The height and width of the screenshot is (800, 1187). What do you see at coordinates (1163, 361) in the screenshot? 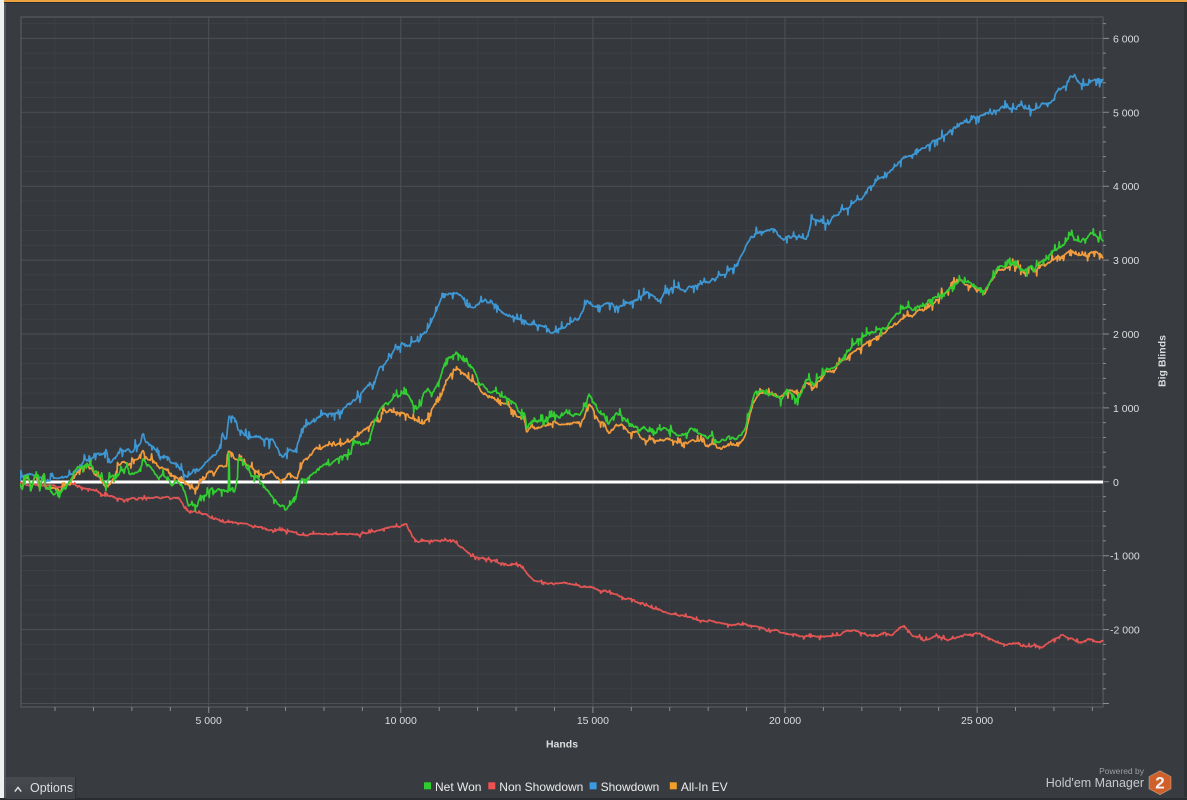
I see `svg-text: Big Blinds` at bounding box center [1163, 361].